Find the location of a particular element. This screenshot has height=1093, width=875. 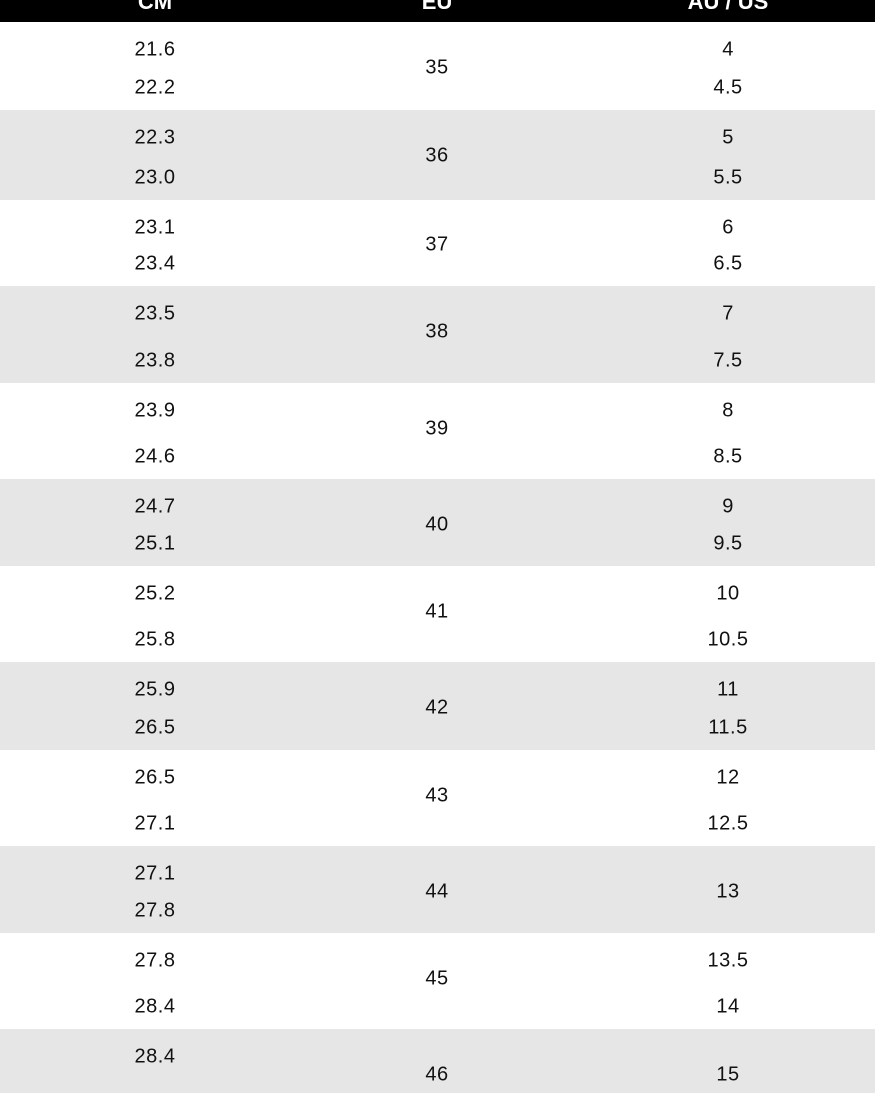

eu-cell: 37 is located at coordinates (437, 244).